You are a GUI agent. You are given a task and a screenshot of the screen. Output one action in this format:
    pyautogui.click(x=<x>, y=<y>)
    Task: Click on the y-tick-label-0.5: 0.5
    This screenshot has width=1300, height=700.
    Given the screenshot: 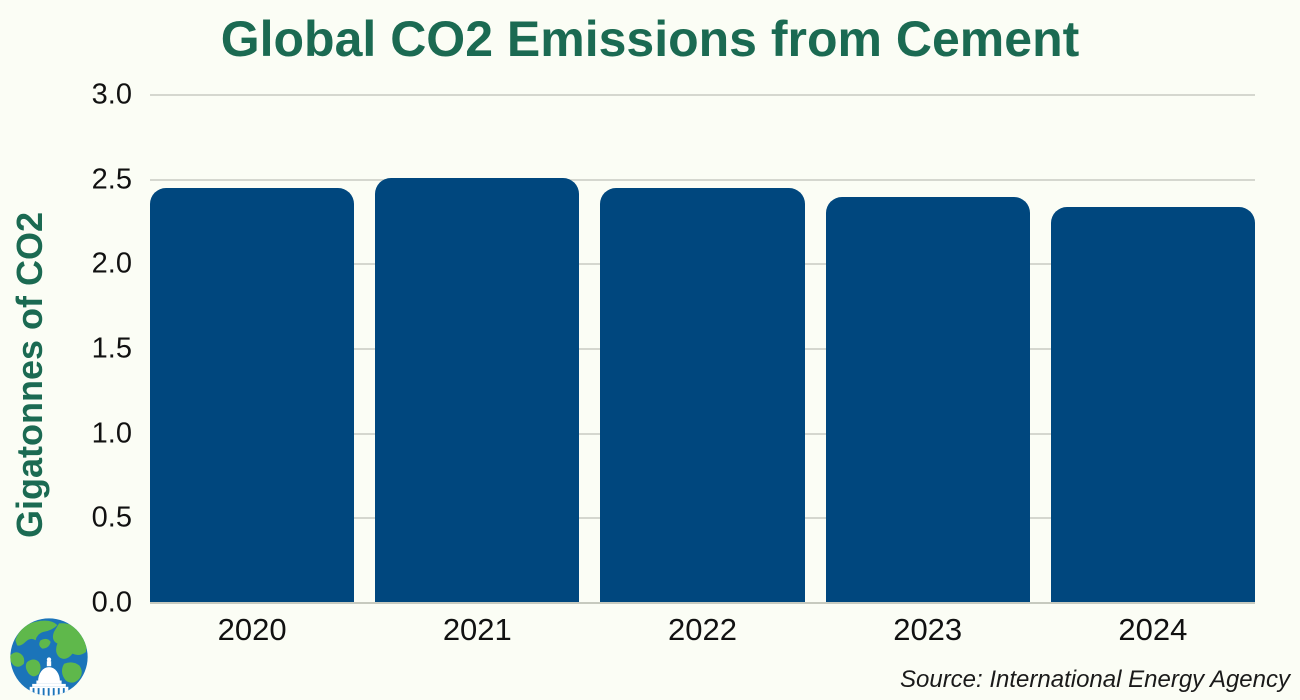 What is the action you would take?
    pyautogui.click(x=111, y=517)
    